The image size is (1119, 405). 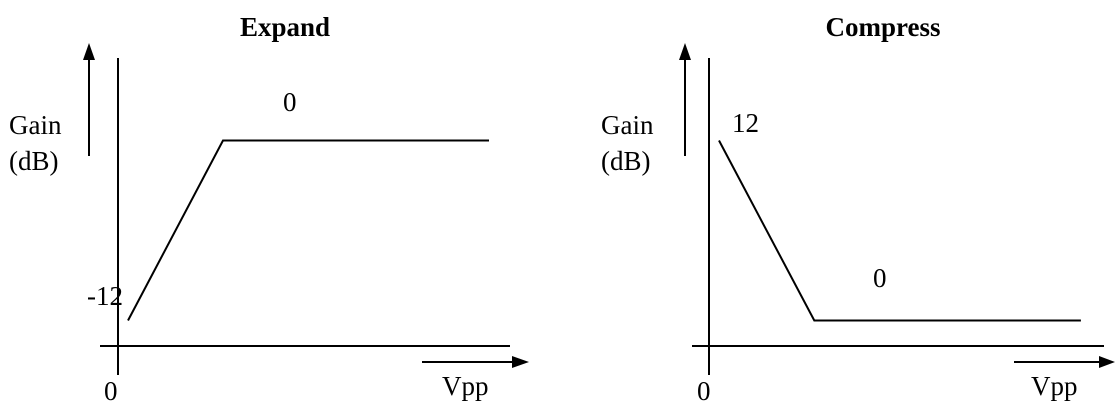 I want to click on compress-plateau-label: 0, so click(x=880, y=278).